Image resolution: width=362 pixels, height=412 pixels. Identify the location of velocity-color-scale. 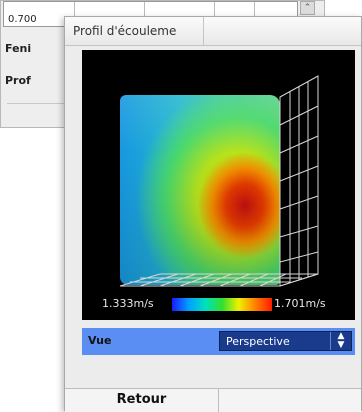
(222, 304).